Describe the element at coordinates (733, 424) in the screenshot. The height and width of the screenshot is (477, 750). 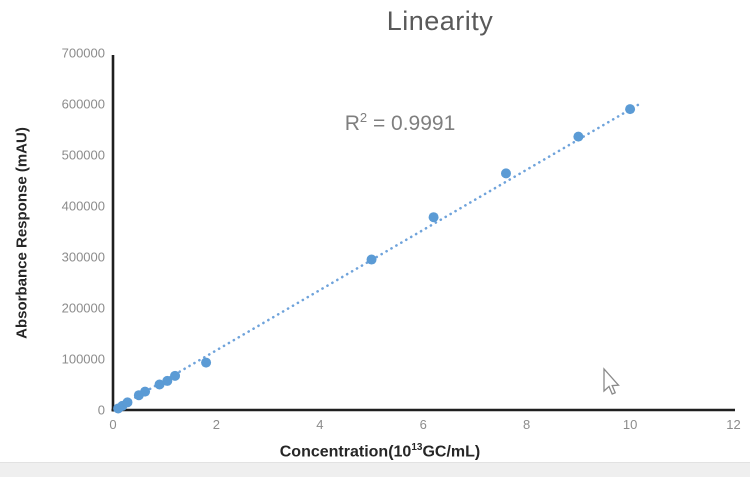
I see `x-tick-label: 12` at that location.